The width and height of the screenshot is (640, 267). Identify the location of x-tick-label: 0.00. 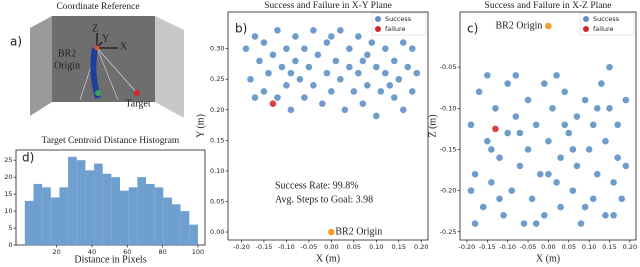
(548, 247).